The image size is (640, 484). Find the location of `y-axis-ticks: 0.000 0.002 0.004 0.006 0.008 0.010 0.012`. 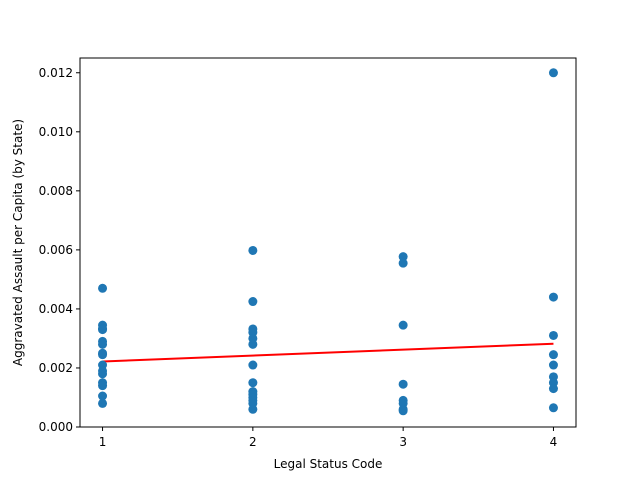

y-axis-ticks: 0.000 0.002 0.004 0.006 0.008 0.010 0.012 is located at coordinates (59, 250).